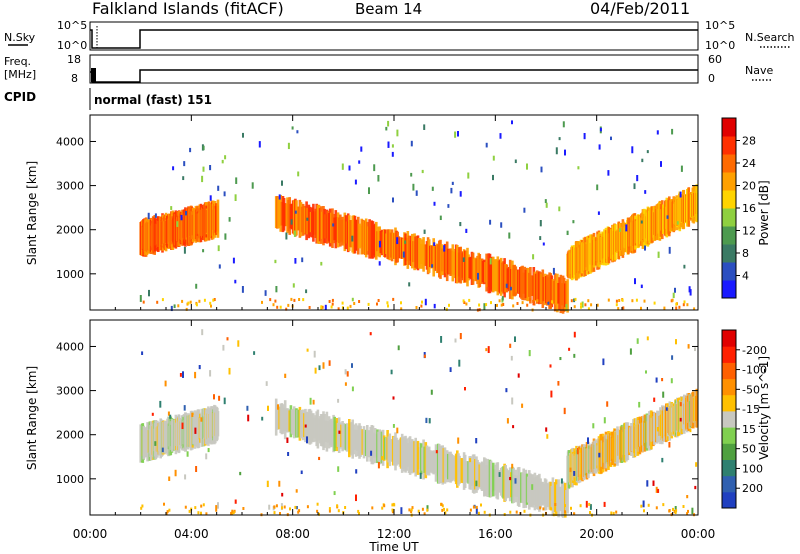 Image resolution: width=800 pixels, height=554 pixels. I want to click on freq-label: Freq., so click(17, 61).